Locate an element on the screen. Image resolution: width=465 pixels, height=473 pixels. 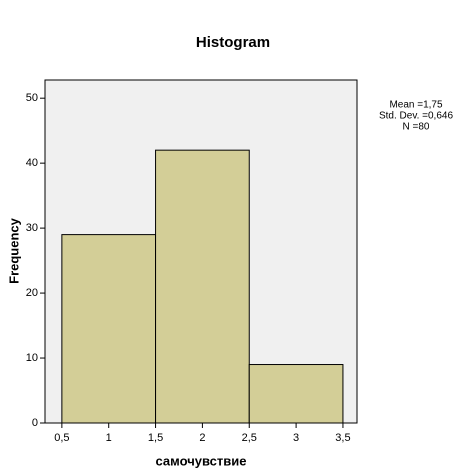
x-tick-label: 3 is located at coordinates (296, 438).